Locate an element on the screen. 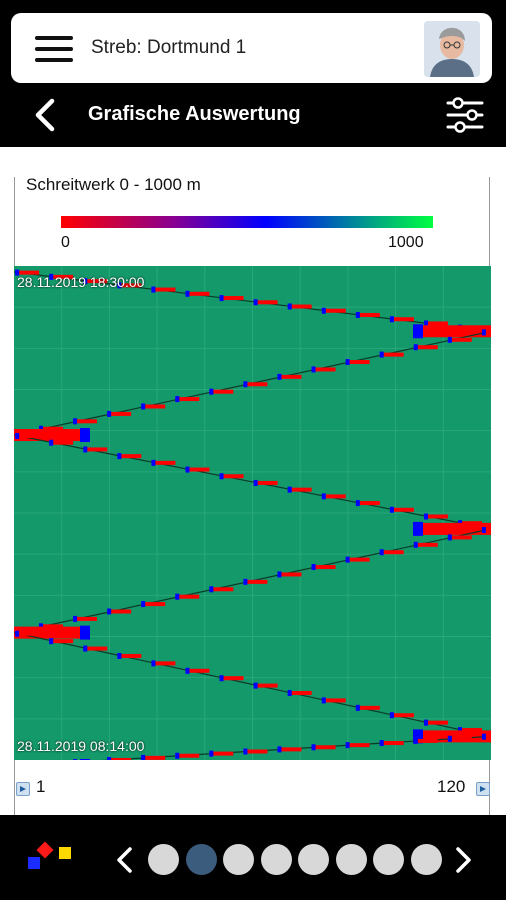 The height and width of the screenshot is (900, 506). footer-pager is located at coordinates (253, 857).